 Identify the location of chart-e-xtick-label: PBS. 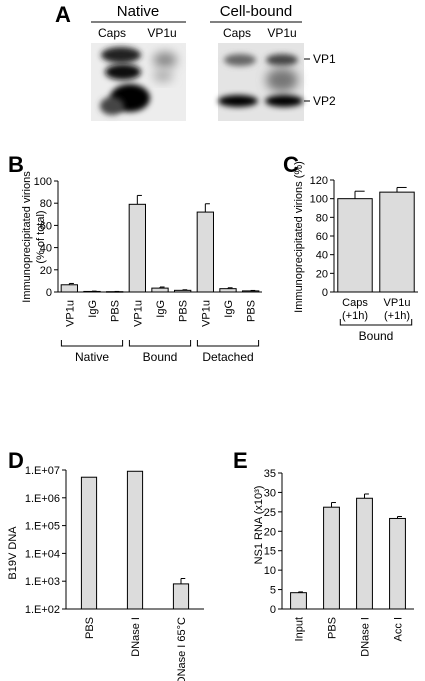
(333, 628).